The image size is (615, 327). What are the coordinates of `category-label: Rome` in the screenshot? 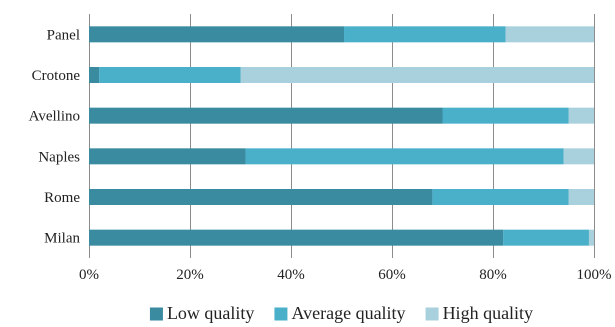 It's located at (62, 198).